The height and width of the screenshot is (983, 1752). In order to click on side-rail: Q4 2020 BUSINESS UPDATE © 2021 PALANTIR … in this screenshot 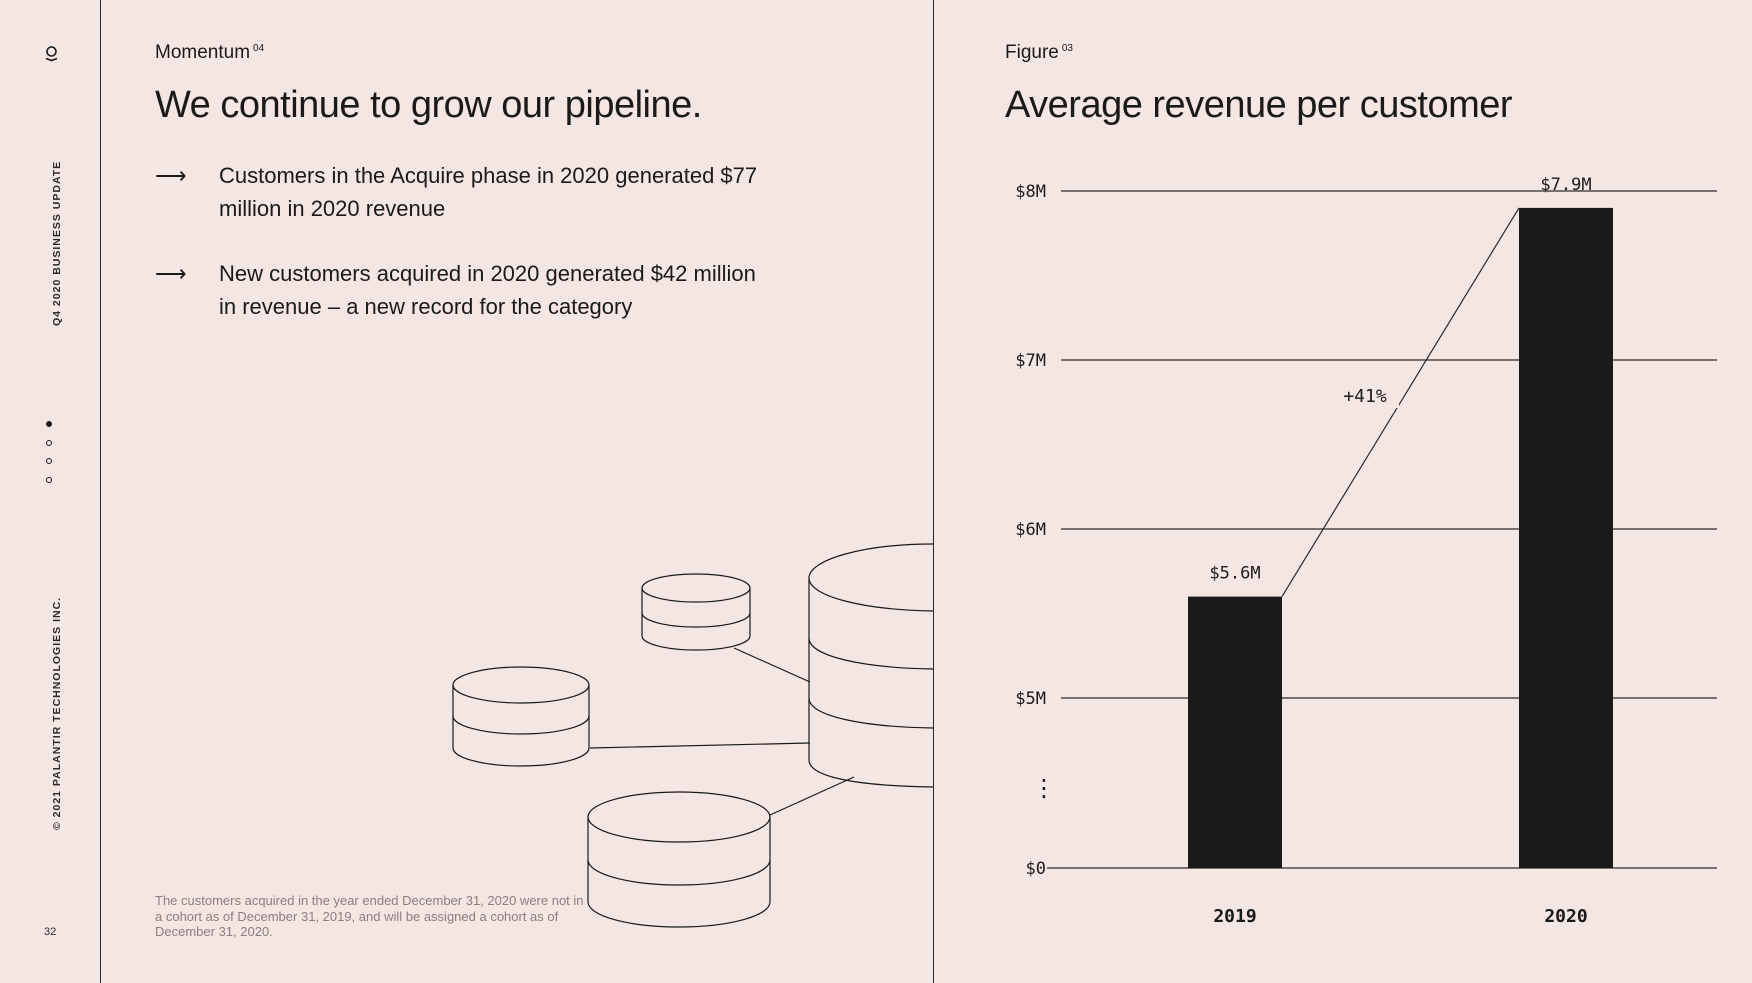, I will do `click(50, 491)`.